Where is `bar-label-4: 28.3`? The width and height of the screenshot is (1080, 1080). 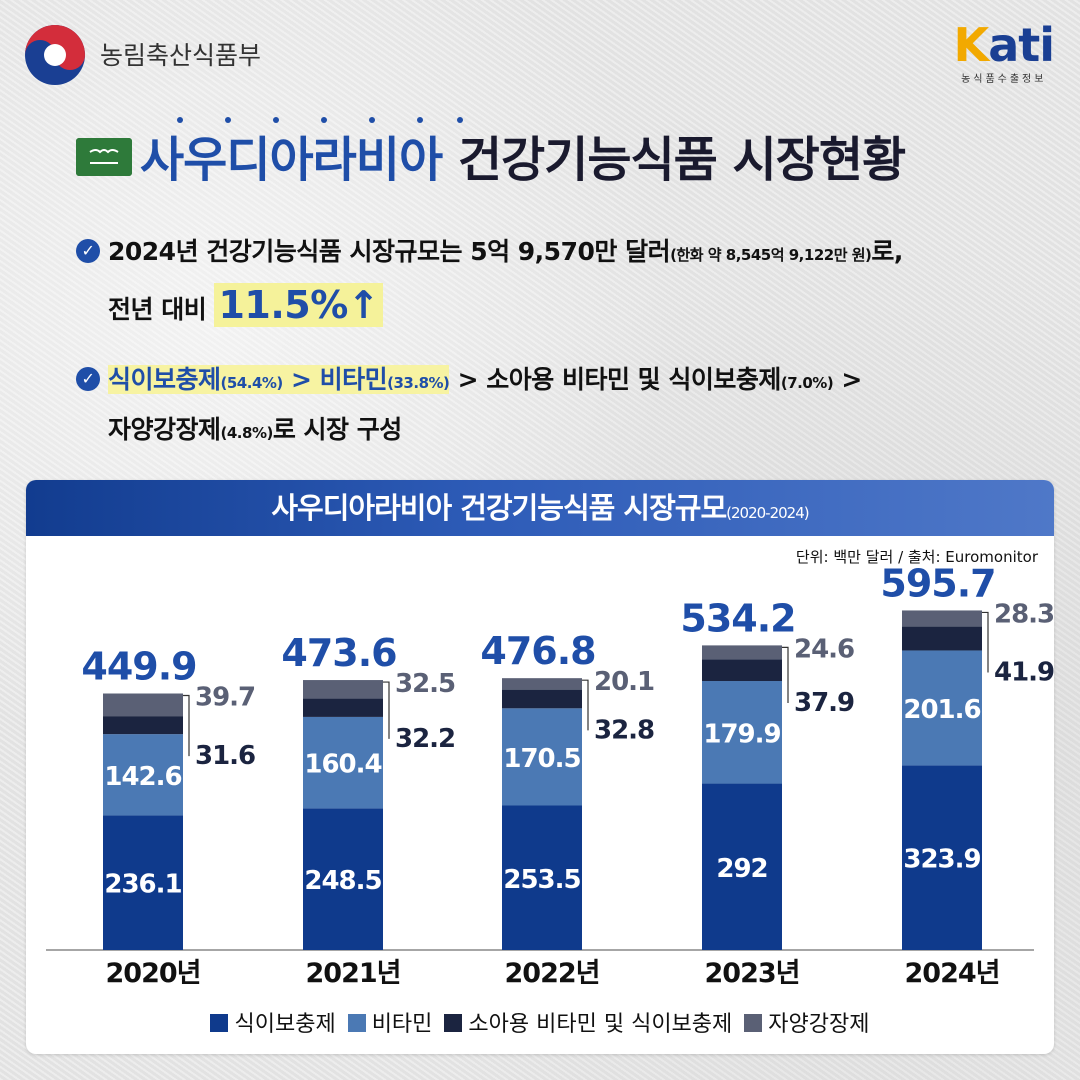 bar-label-4: 28.3 is located at coordinates (1024, 614).